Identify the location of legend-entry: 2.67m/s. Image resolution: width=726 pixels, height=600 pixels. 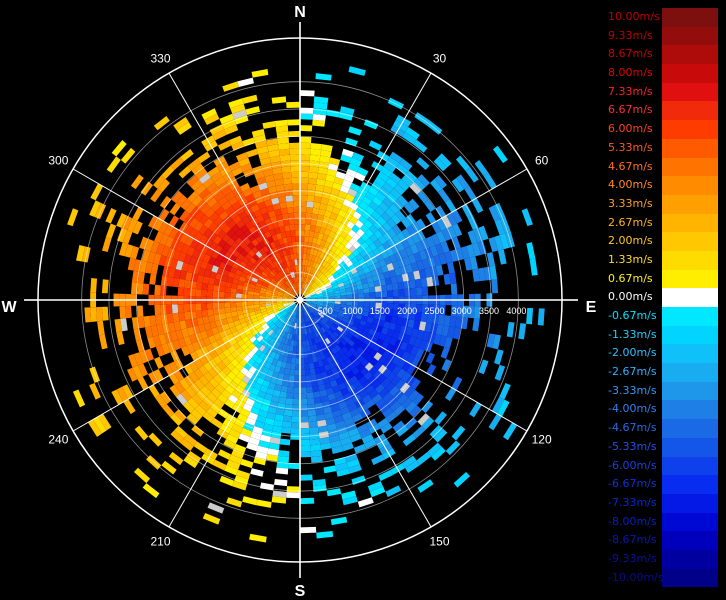
(662, 223).